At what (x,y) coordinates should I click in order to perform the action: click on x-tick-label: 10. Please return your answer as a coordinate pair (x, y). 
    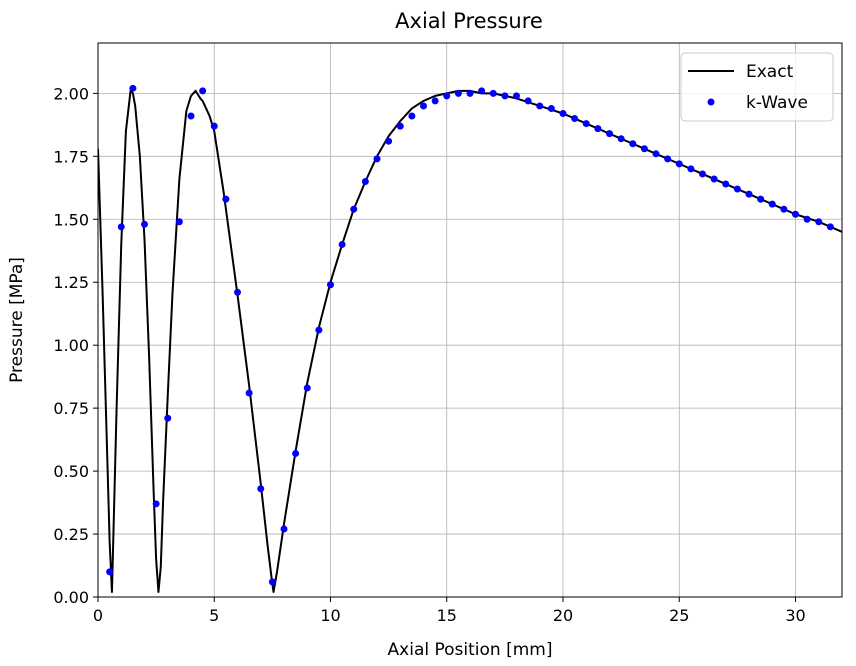
    Looking at the image, I should click on (330, 615).